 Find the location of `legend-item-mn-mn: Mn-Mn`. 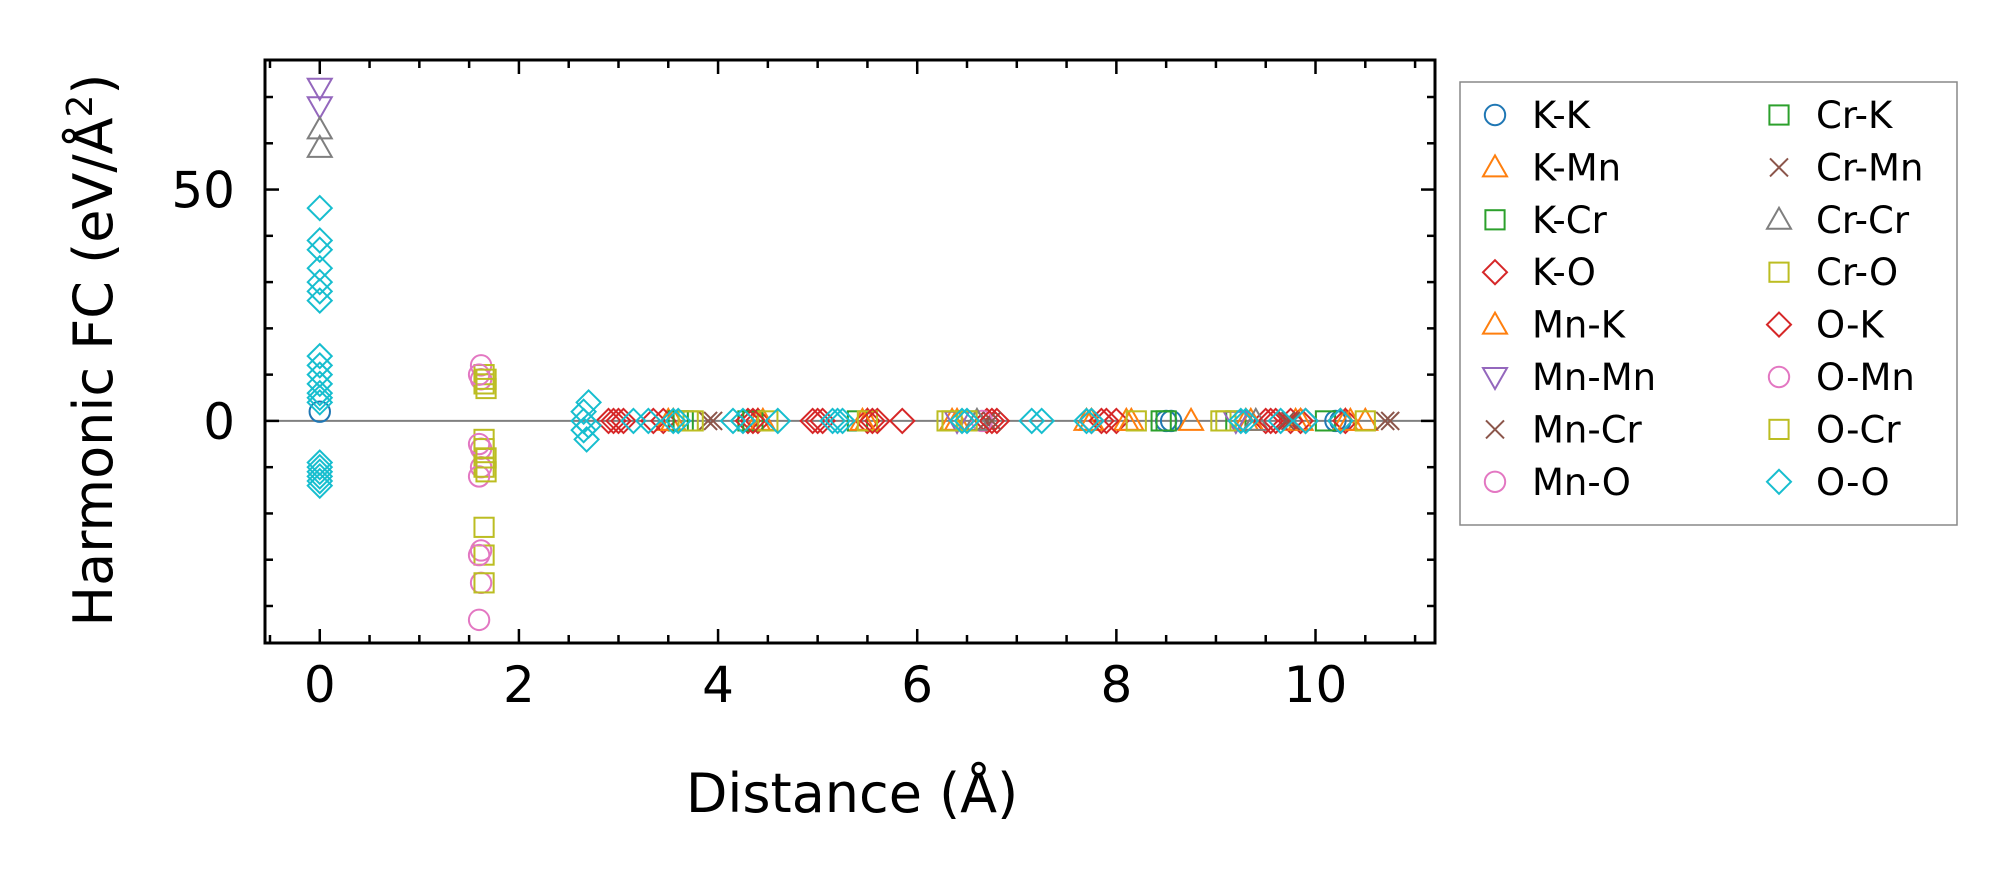

legend-item-mn-mn: Mn-Mn is located at coordinates (1568, 377).